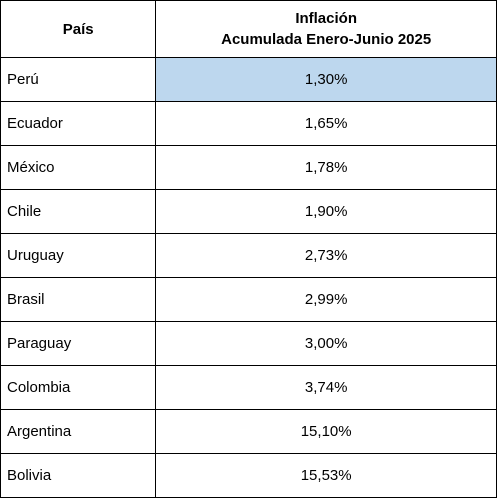  I want to click on country-cell: Brasil, so click(78, 299).